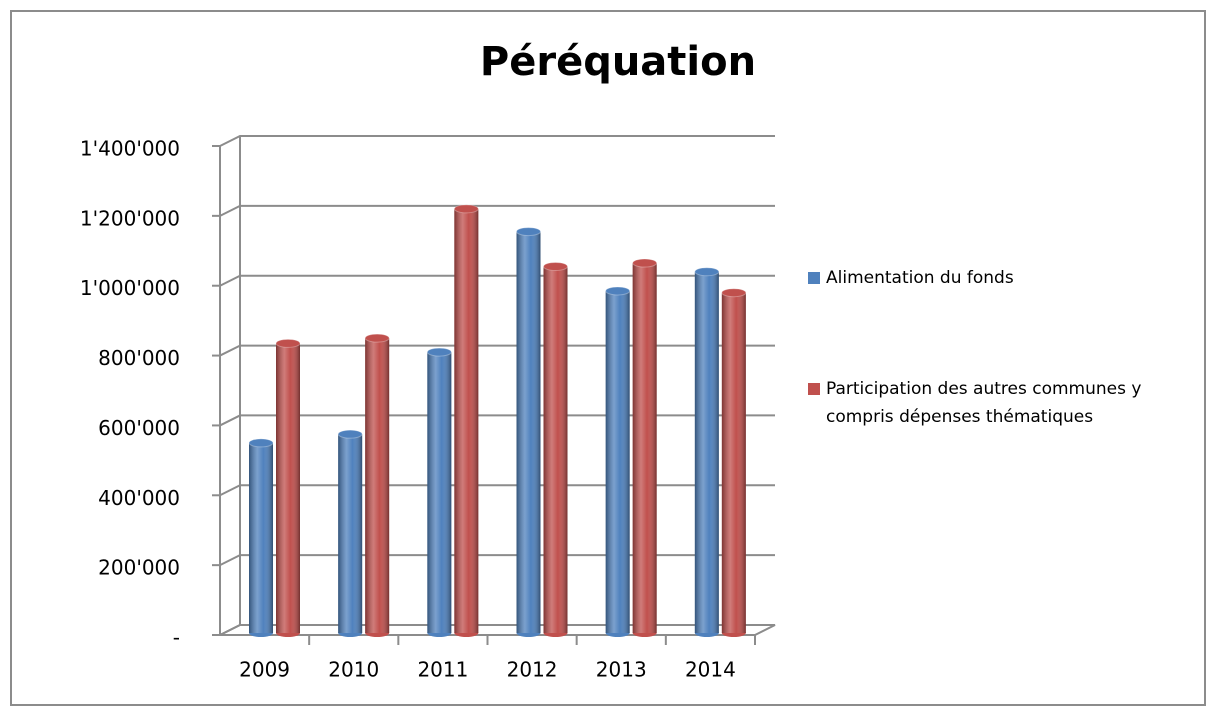 Image resolution: width=1217 pixels, height=717 pixels. Describe the element at coordinates (710, 670) in the screenshot. I see `x-tick-label: 2014` at that location.